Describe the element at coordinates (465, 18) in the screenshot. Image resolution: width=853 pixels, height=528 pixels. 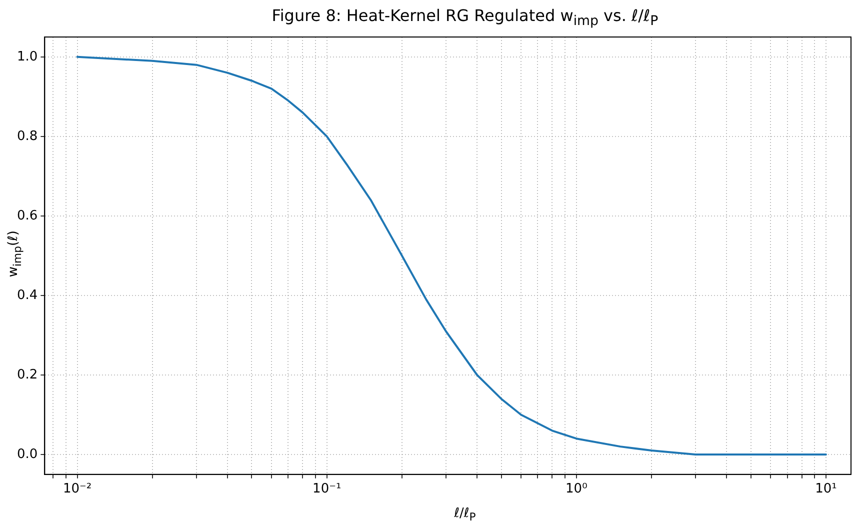
I see `chart-title: Figure 8: Heat-Kernel RG Regulated w$_{imp}$ vs. ℓ/ℓ$_{P}$` at that location.